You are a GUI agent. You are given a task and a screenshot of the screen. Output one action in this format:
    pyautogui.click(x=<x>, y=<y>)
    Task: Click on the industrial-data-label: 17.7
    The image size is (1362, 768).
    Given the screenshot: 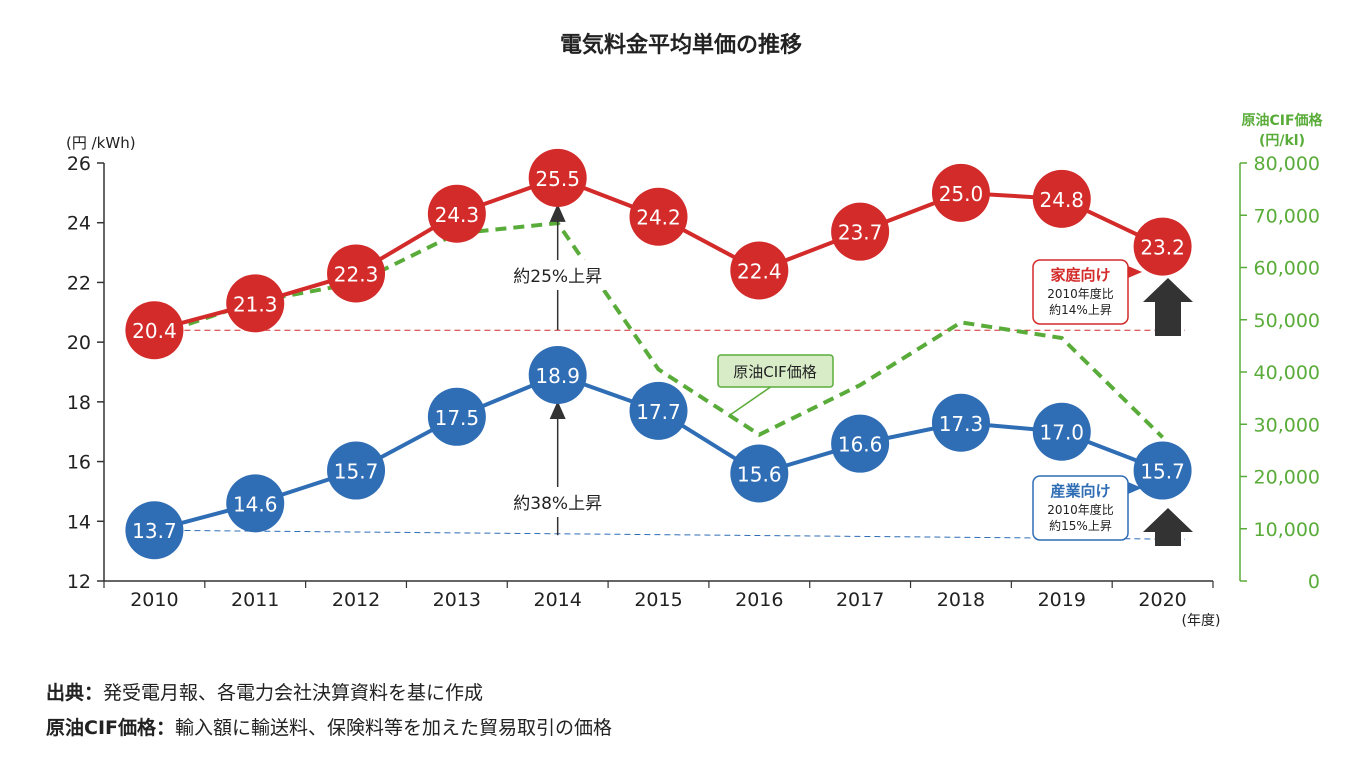 What is the action you would take?
    pyautogui.click(x=658, y=412)
    